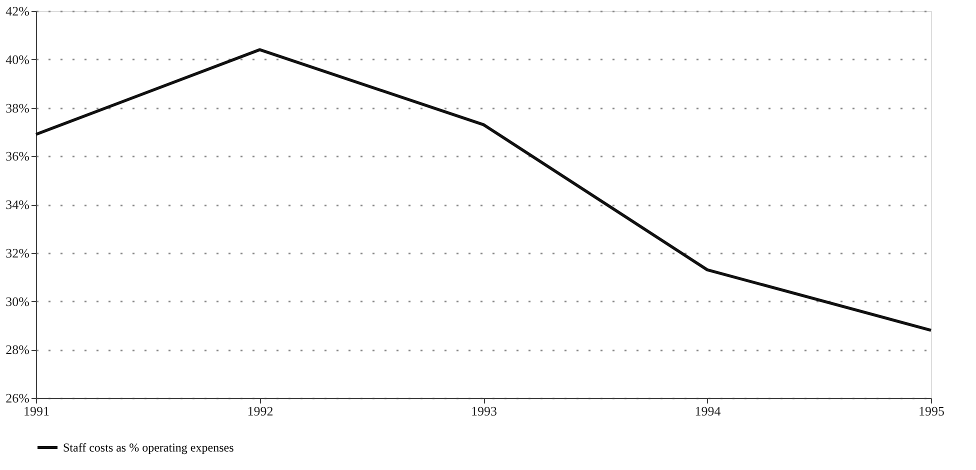 This screenshot has height=470, width=976. Describe the element at coordinates (18, 301) in the screenshot. I see `y-tick-label: 30%` at that location.